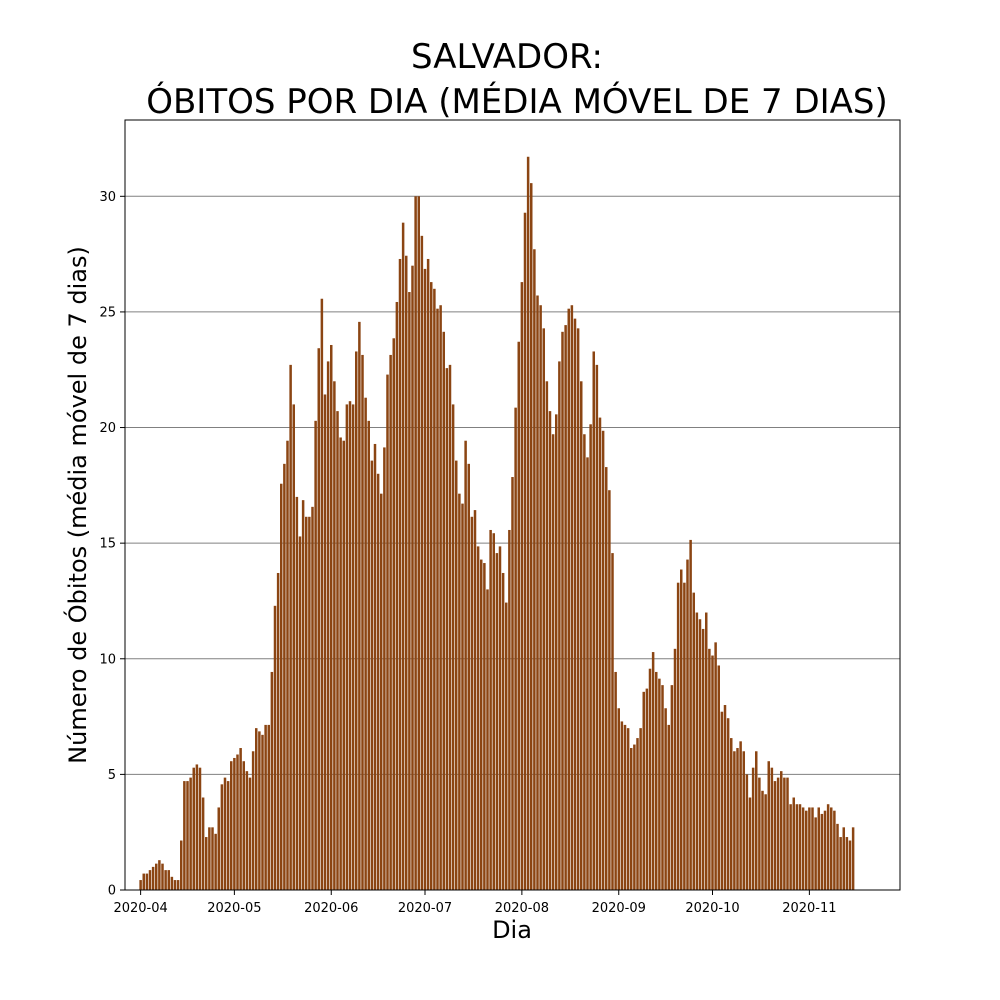 The width and height of the screenshot is (1000, 1000). What do you see at coordinates (234, 908) in the screenshot?
I see `x-tick-label: 2020-05` at bounding box center [234, 908].